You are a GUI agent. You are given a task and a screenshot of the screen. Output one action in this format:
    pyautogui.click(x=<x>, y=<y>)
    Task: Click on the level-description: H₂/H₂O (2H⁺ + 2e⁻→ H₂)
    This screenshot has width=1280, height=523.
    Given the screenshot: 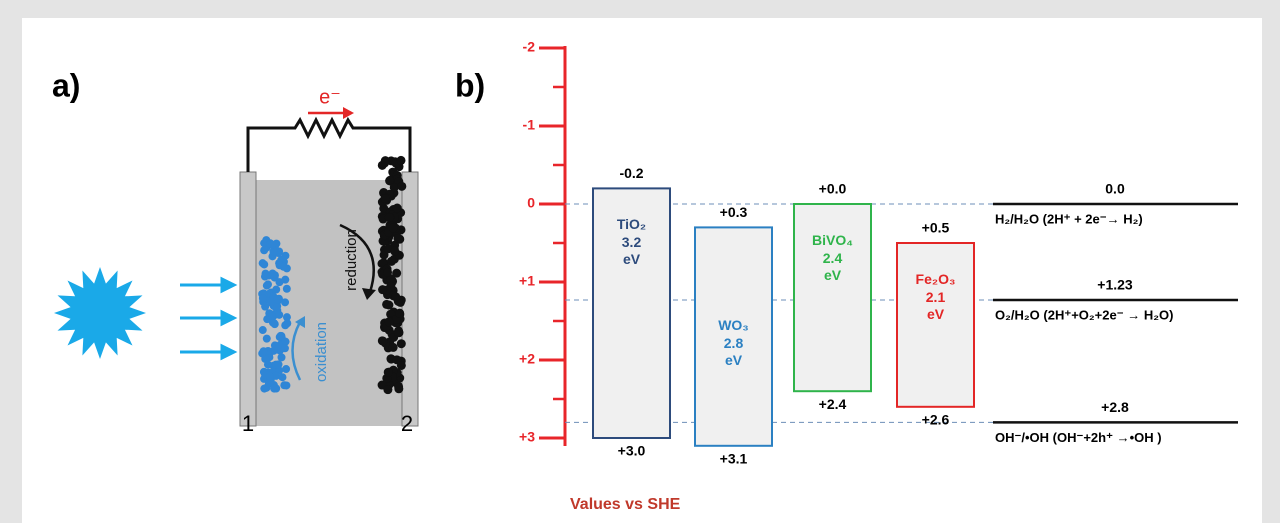 What is the action you would take?
    pyautogui.click(x=1069, y=218)
    